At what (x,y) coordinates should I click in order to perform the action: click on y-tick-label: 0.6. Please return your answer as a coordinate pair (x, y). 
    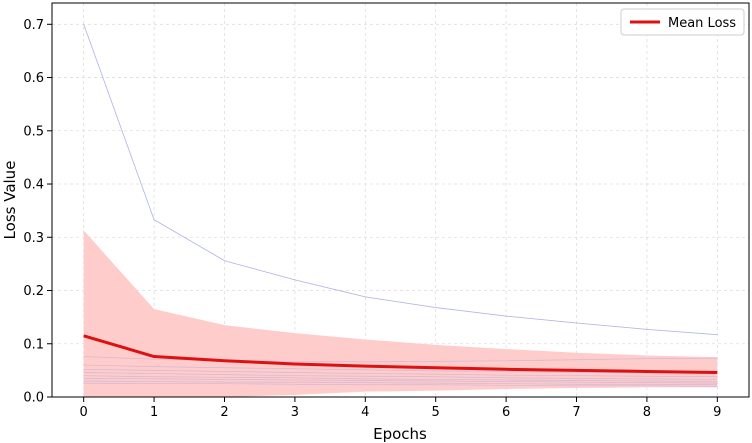
    Looking at the image, I should click on (33, 78).